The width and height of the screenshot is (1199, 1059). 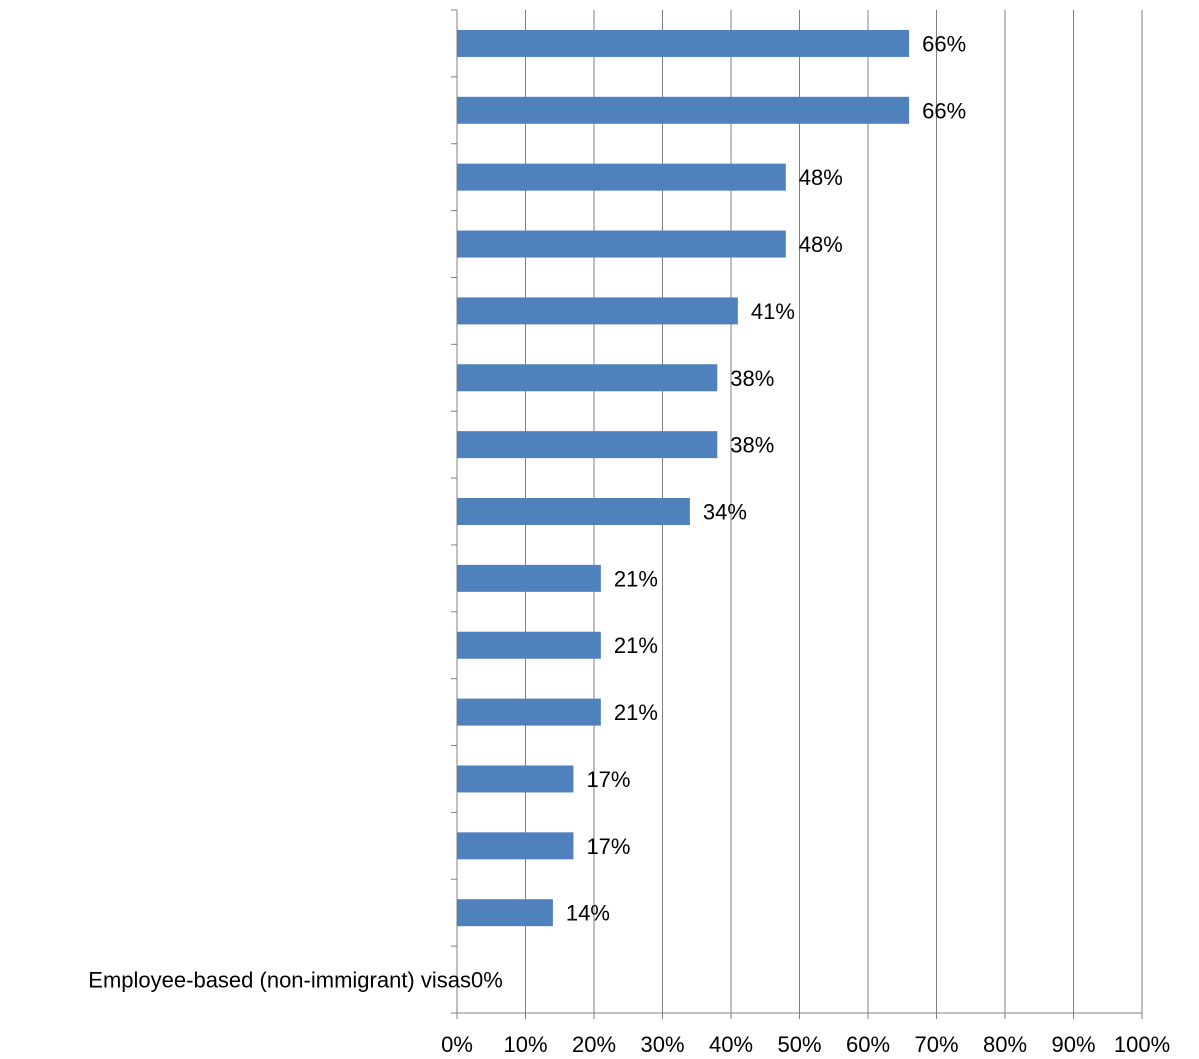 I want to click on data-label: 14%, so click(x=588, y=913).